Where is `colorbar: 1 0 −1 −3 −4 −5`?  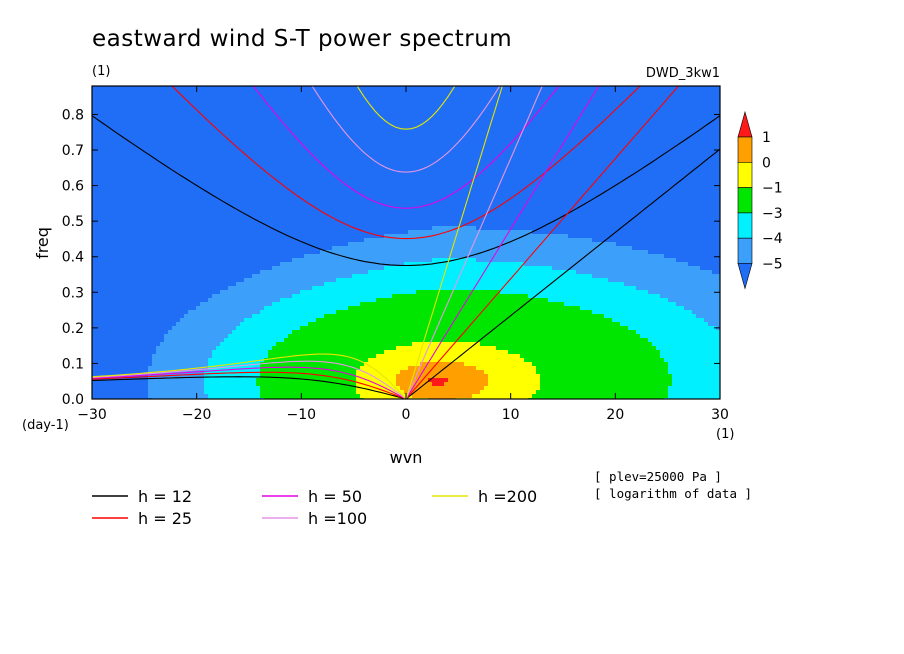
colorbar: 1 0 −1 −3 −4 −5 is located at coordinates (760, 200).